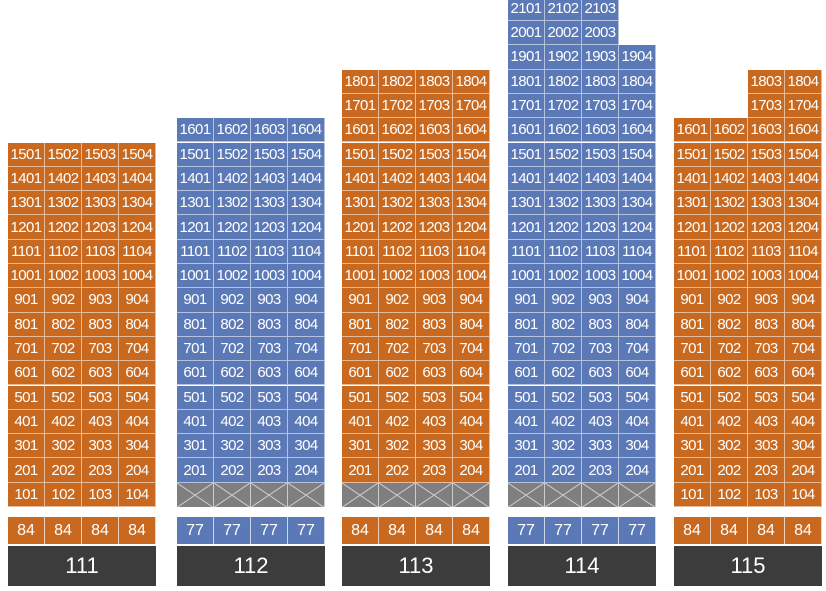 Image resolution: width=826 pixels, height=591 pixels. Describe the element at coordinates (692, 130) in the screenshot. I see `unit-cell: 1601` at that location.